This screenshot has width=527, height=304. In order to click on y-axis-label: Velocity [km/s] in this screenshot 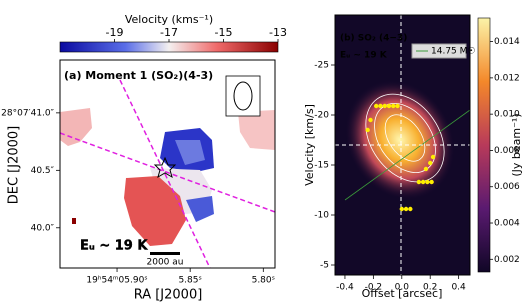, I will do `click(309, 145)`.